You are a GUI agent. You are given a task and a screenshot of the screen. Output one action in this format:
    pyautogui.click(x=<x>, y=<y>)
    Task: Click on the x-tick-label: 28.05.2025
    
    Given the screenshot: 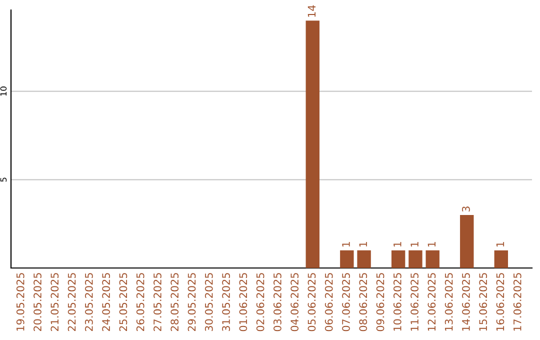 What is the action you would take?
    pyautogui.click(x=174, y=302)
    